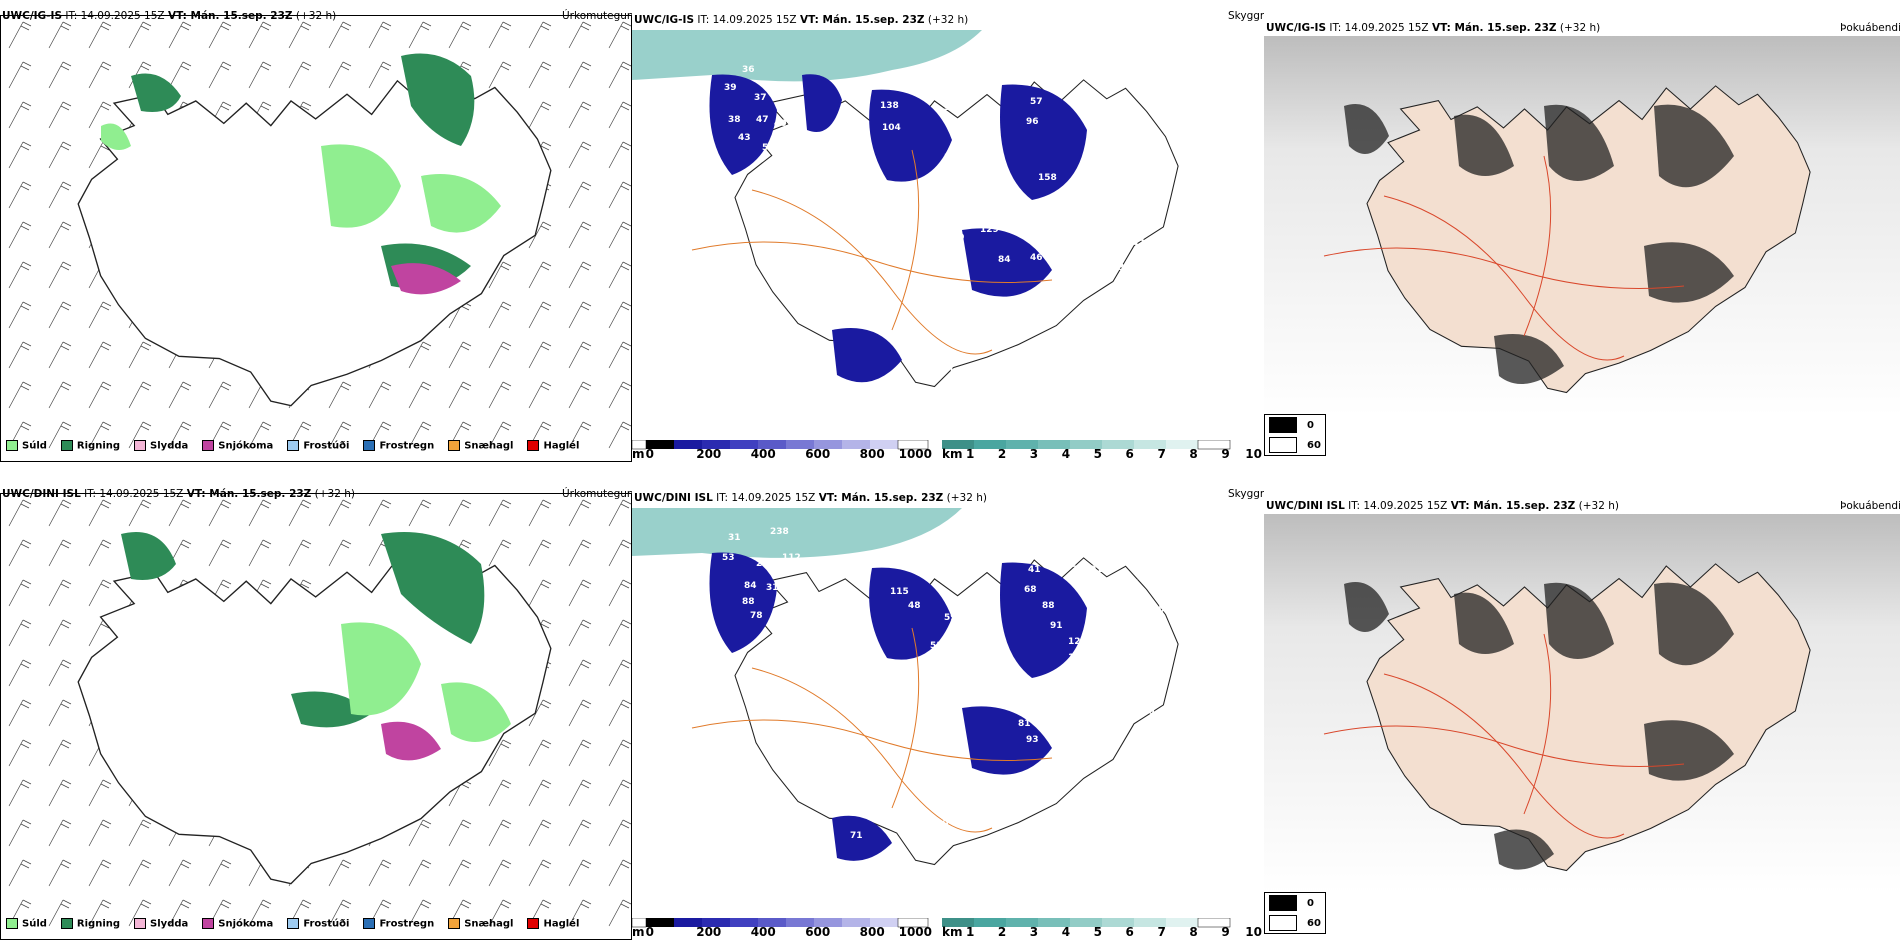 The height and width of the screenshot is (950, 1900). What do you see at coordinates (1032, 122) in the screenshot?
I see `cloud-label: 96` at bounding box center [1032, 122].